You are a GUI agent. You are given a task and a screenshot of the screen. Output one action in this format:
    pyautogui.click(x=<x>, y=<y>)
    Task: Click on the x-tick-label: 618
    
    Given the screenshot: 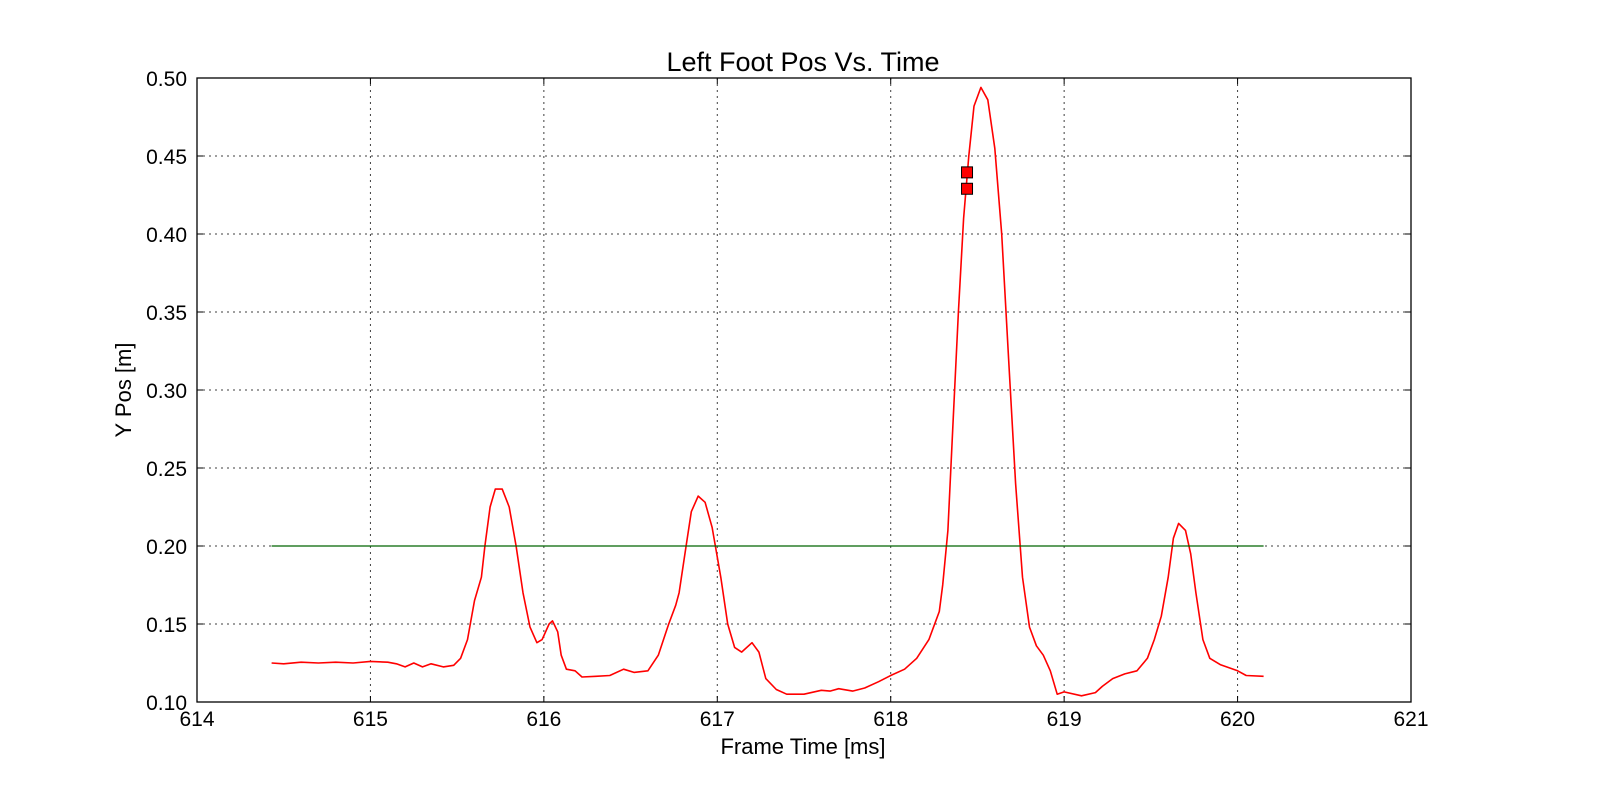 What is the action you would take?
    pyautogui.click(x=890, y=719)
    